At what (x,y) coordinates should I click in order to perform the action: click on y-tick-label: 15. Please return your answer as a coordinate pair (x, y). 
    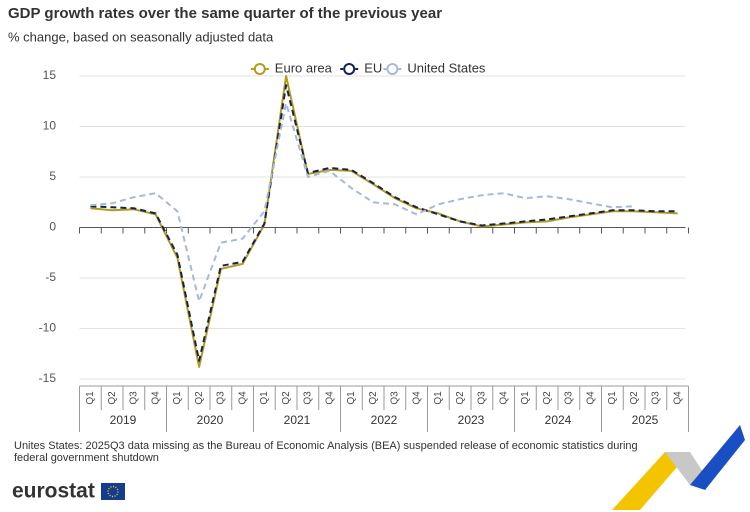
    Looking at the image, I should click on (50, 75).